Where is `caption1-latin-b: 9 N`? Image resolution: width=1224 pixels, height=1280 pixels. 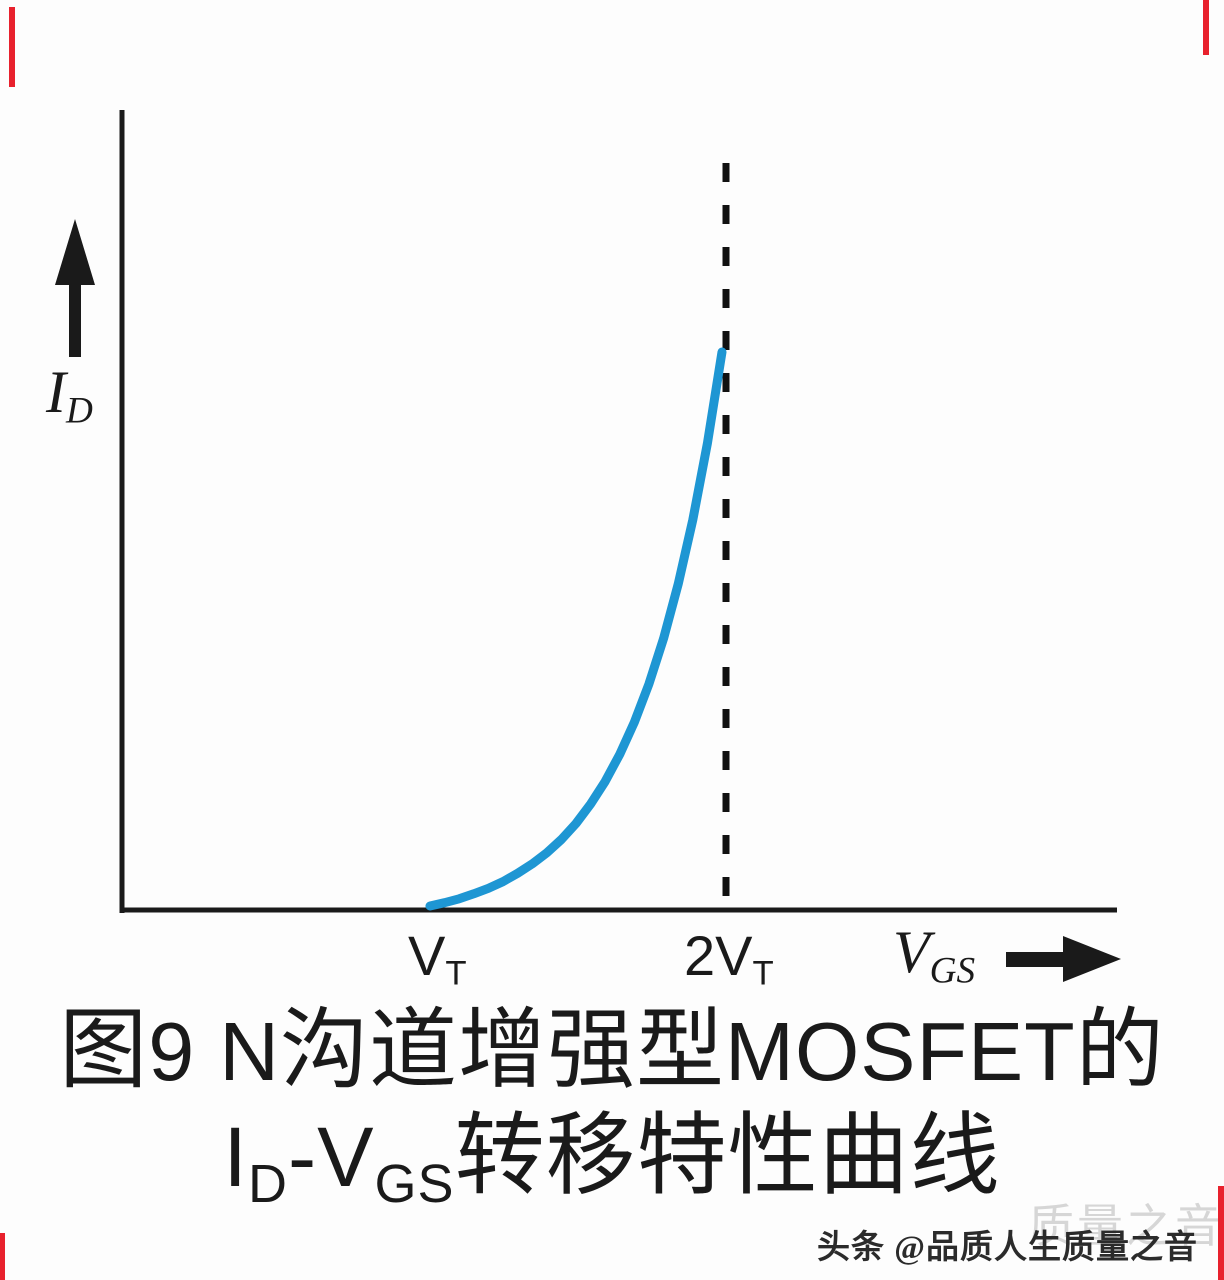 caption1-latin-b: 9 N is located at coordinates (214, 1051).